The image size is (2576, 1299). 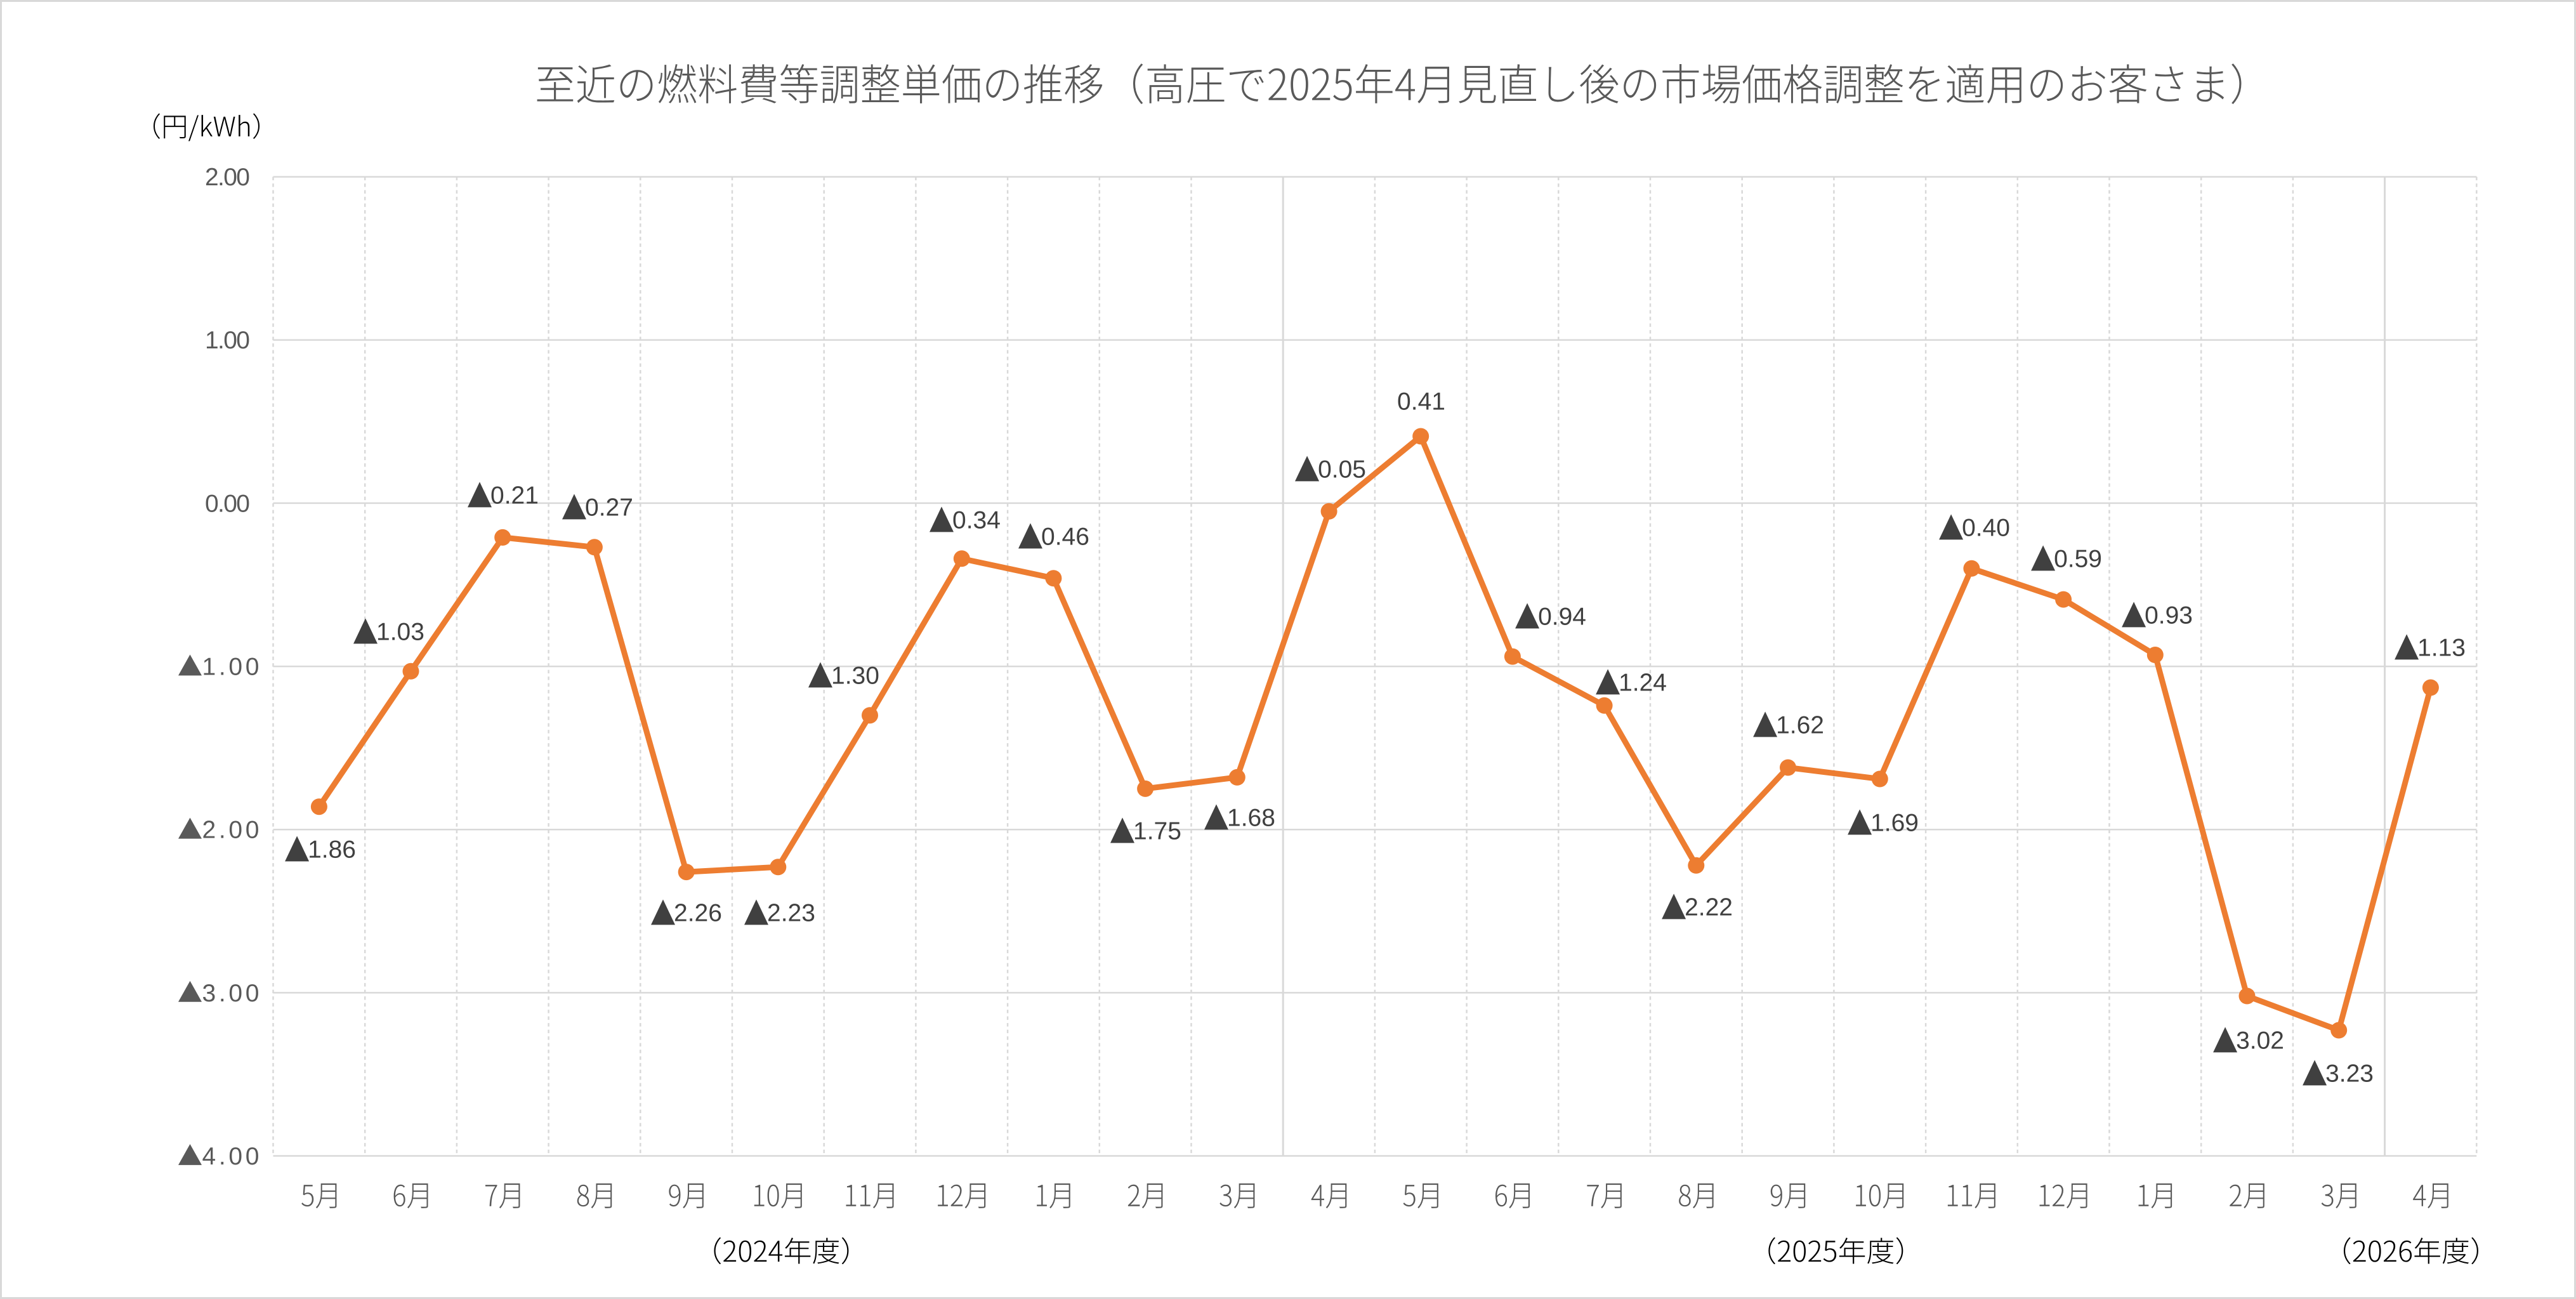 What do you see at coordinates (2441, 647) in the screenshot?
I see `svg-text: 1.13` at bounding box center [2441, 647].